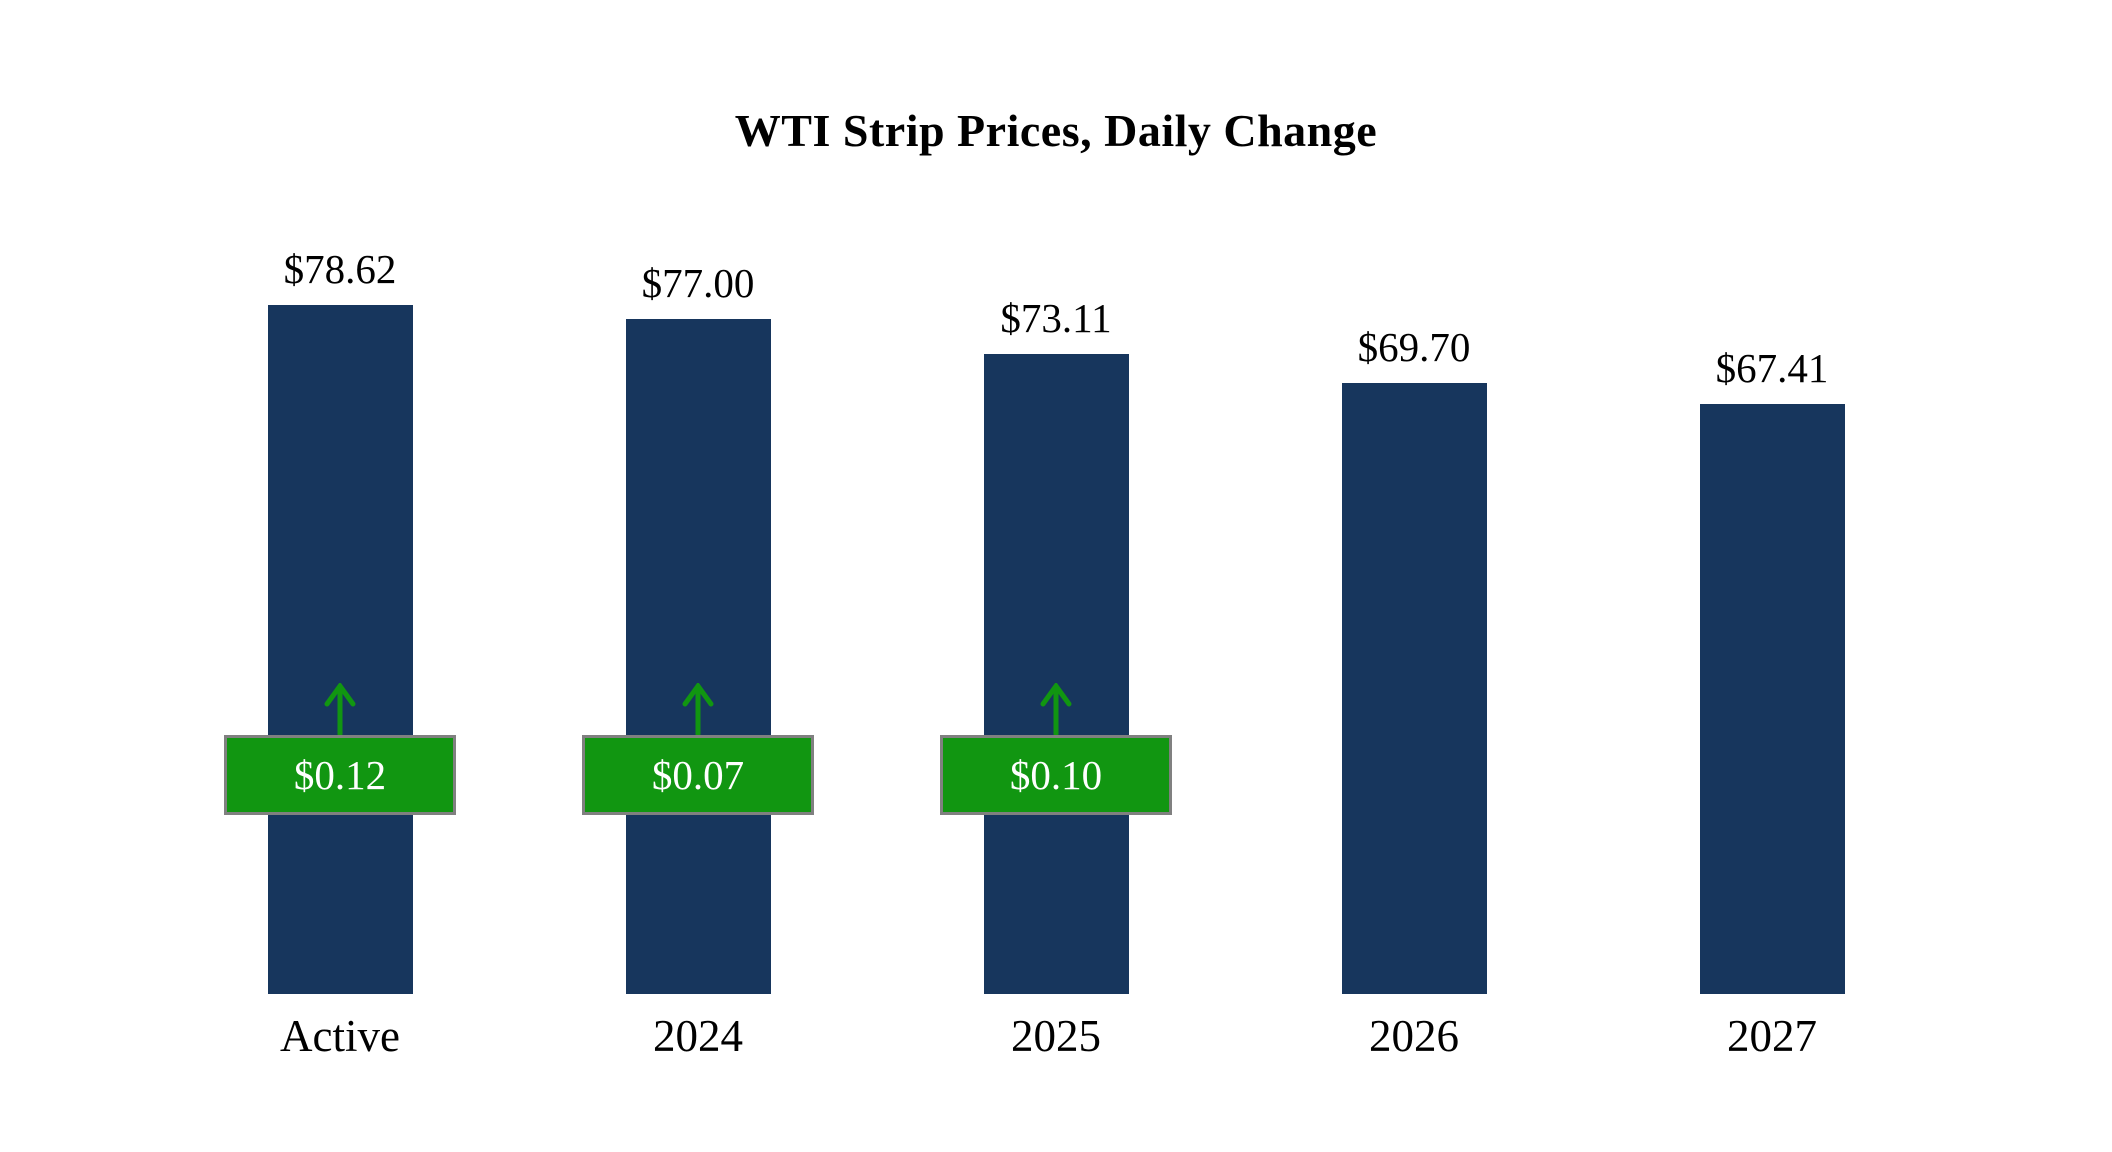 This screenshot has width=2112, height=1152. Describe the element at coordinates (698, 775) in the screenshot. I see `change-badge: $0.07` at that location.